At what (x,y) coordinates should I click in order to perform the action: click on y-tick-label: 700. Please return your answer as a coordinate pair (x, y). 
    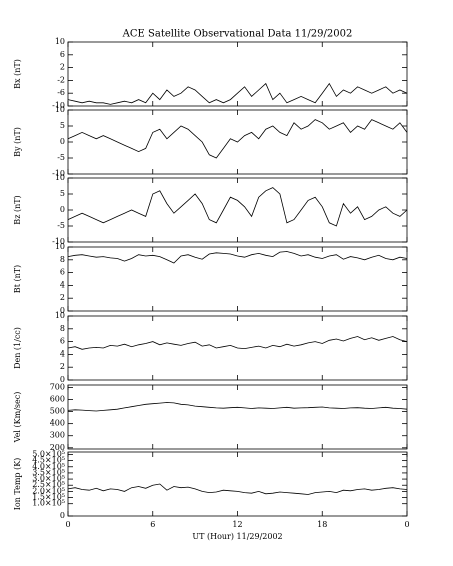
    Looking at the image, I should click on (57, 386).